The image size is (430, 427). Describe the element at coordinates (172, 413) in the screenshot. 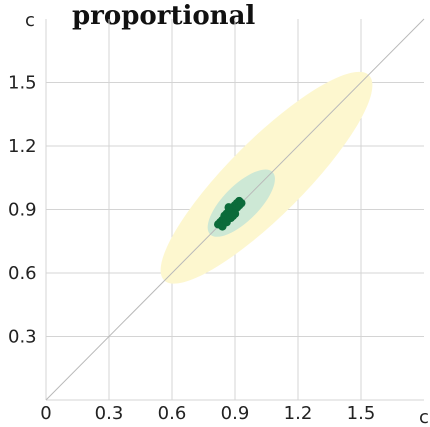

I see `x-tick-label: 0.6` at that location.